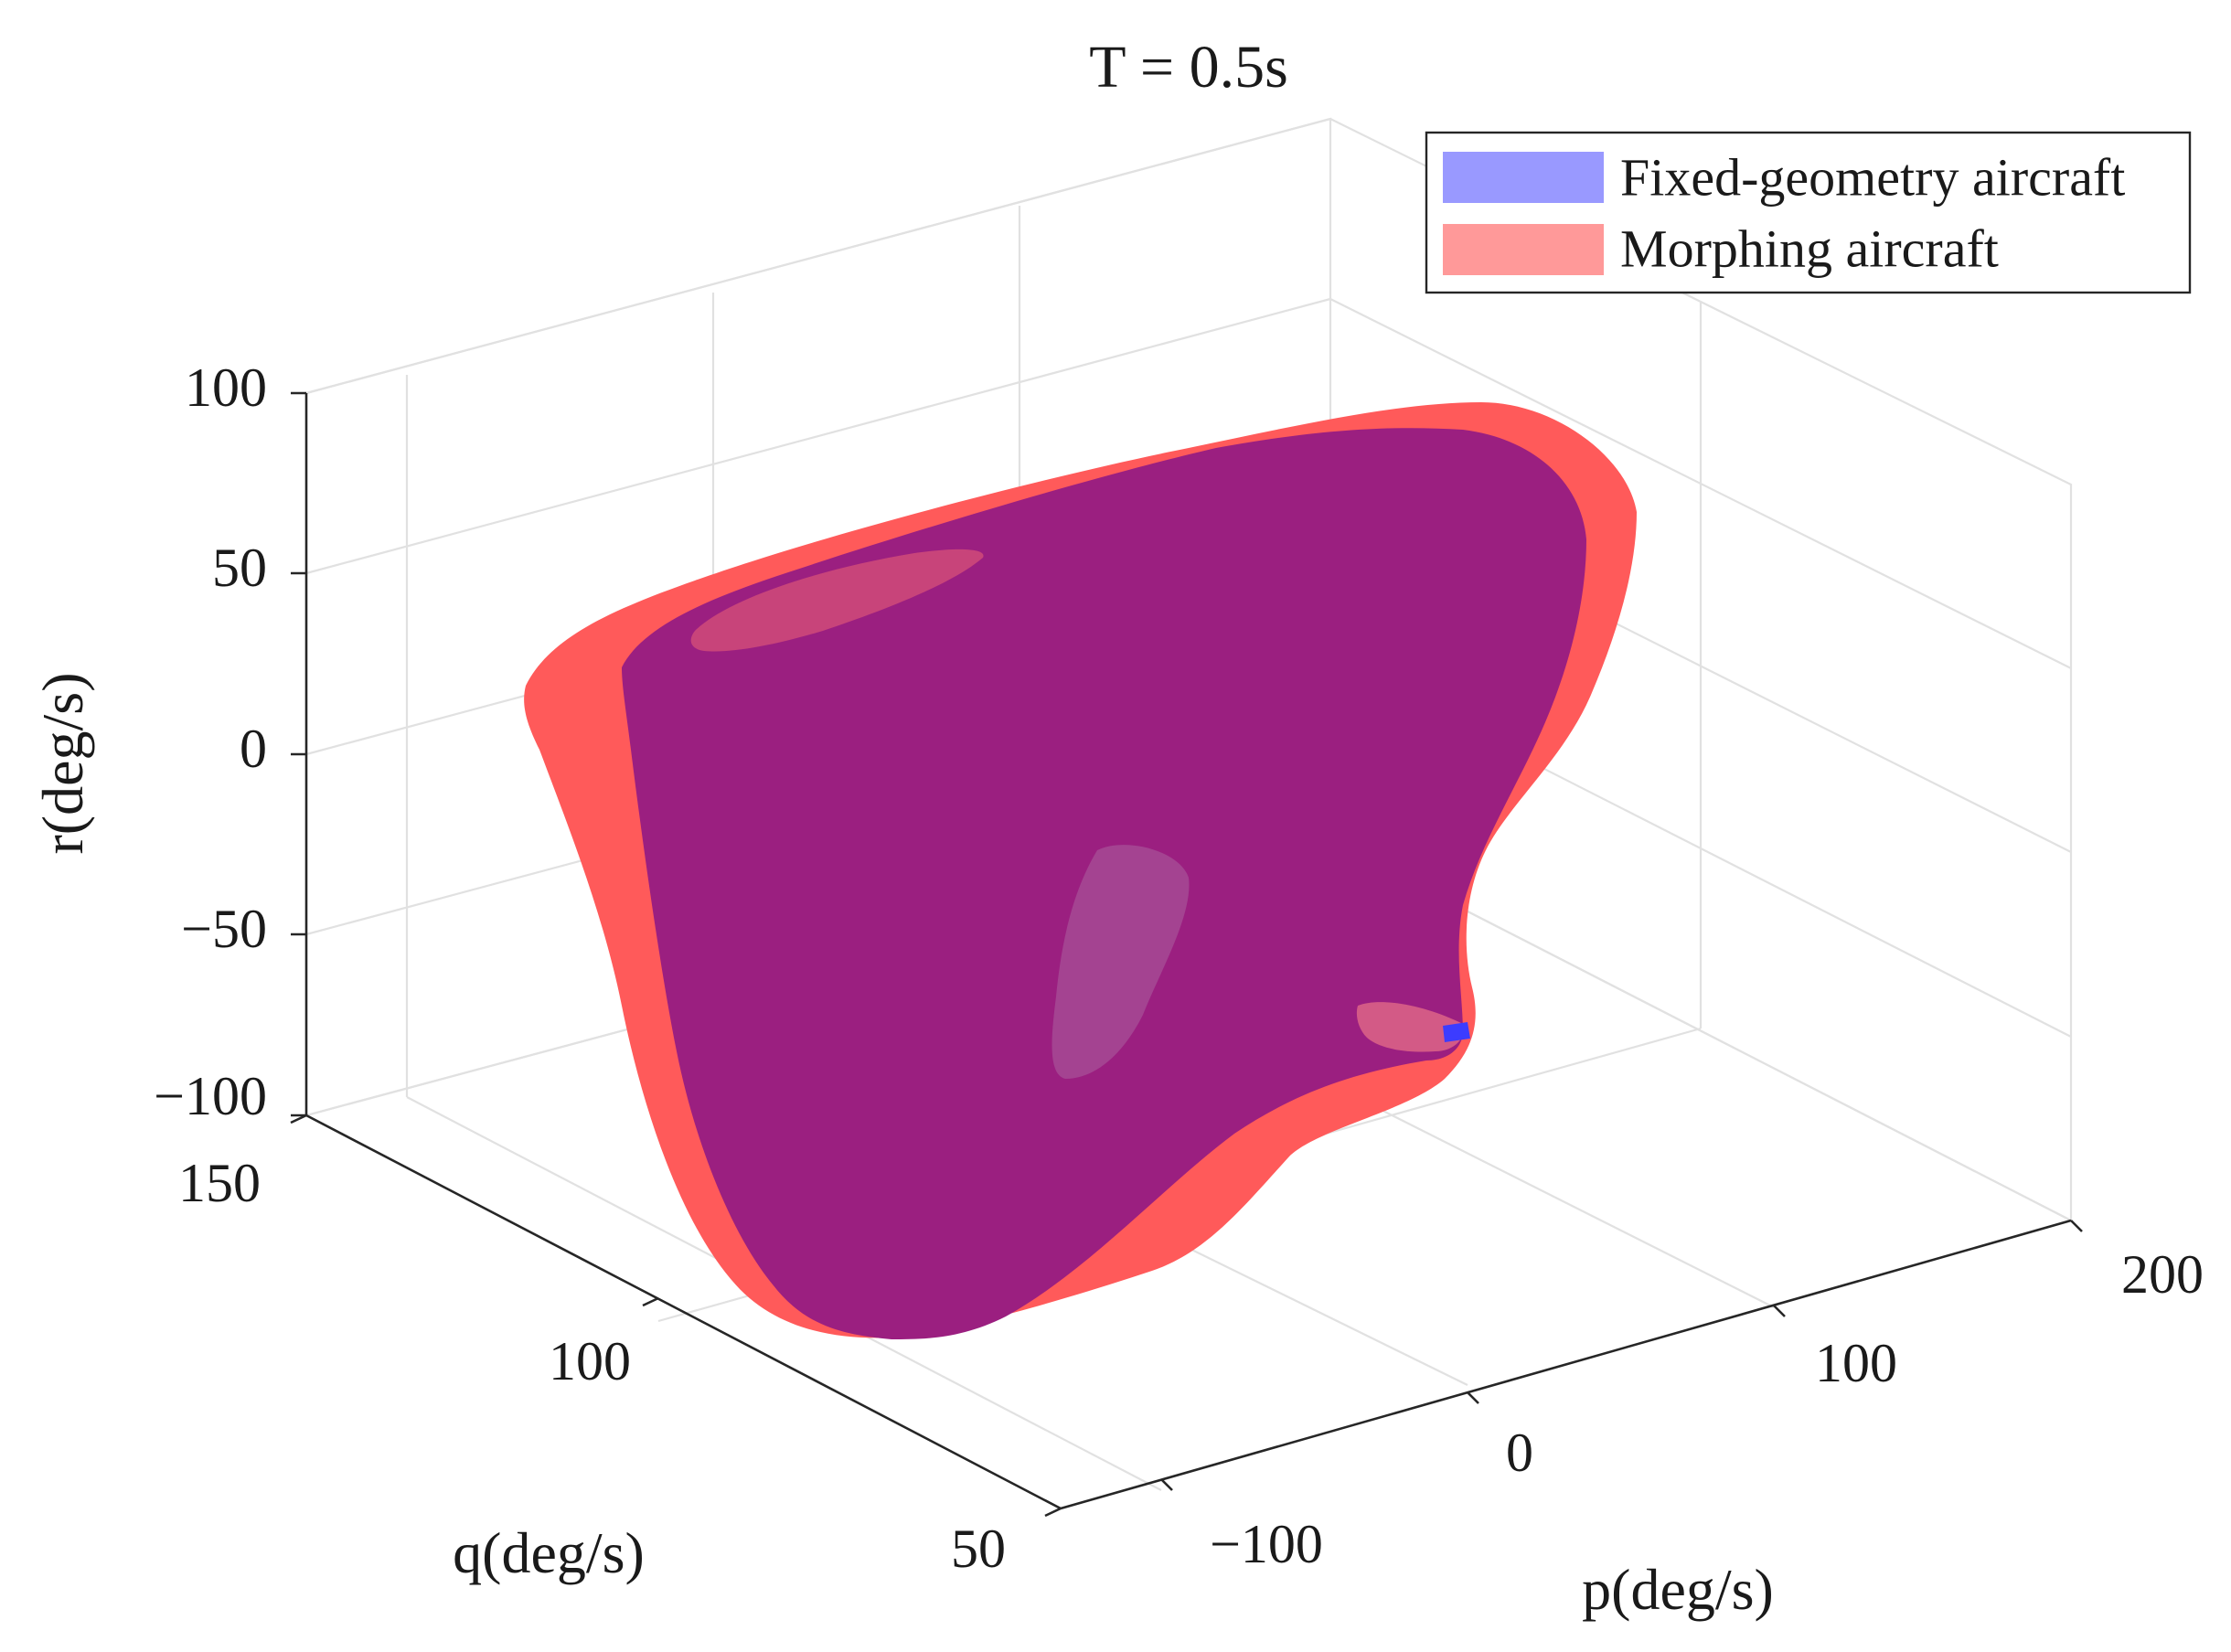  I want to click on q-axis-line, so click(683, 1312).